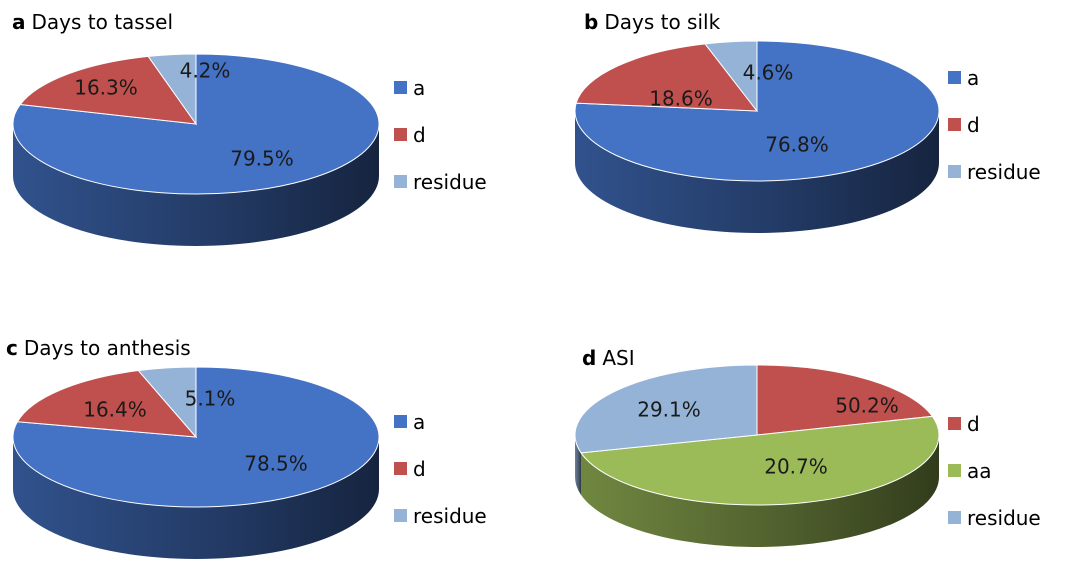  Describe the element at coordinates (796, 467) in the screenshot. I see `slice-label-d: 20.7%` at that location.